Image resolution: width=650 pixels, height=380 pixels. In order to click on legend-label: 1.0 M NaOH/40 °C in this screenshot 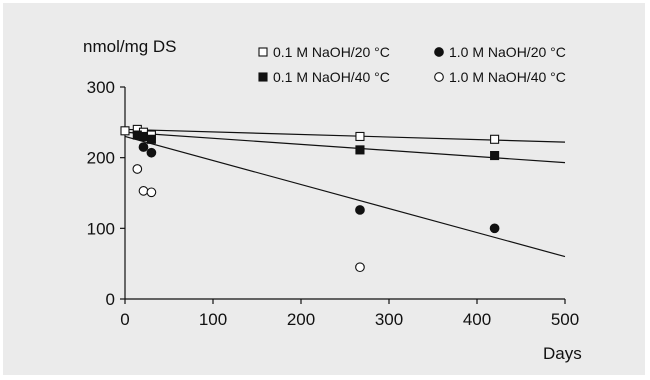, I will do `click(507, 77)`.